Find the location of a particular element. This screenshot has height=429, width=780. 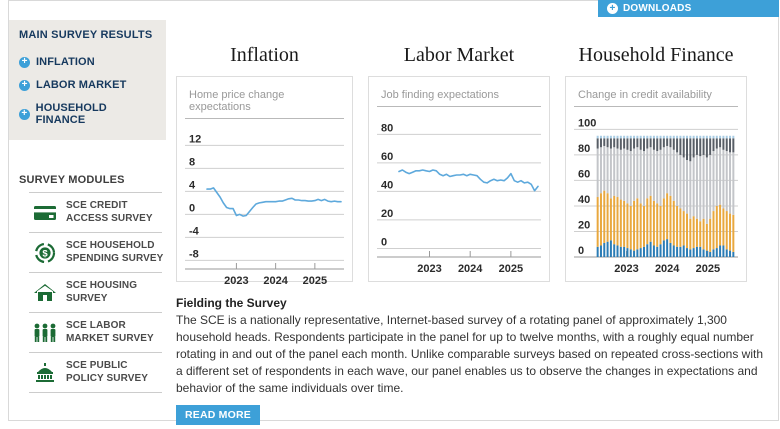

sidebar-item-credit-access-survey: SCE CREDIT ACCESS SURVEY is located at coordinates (87, 212).